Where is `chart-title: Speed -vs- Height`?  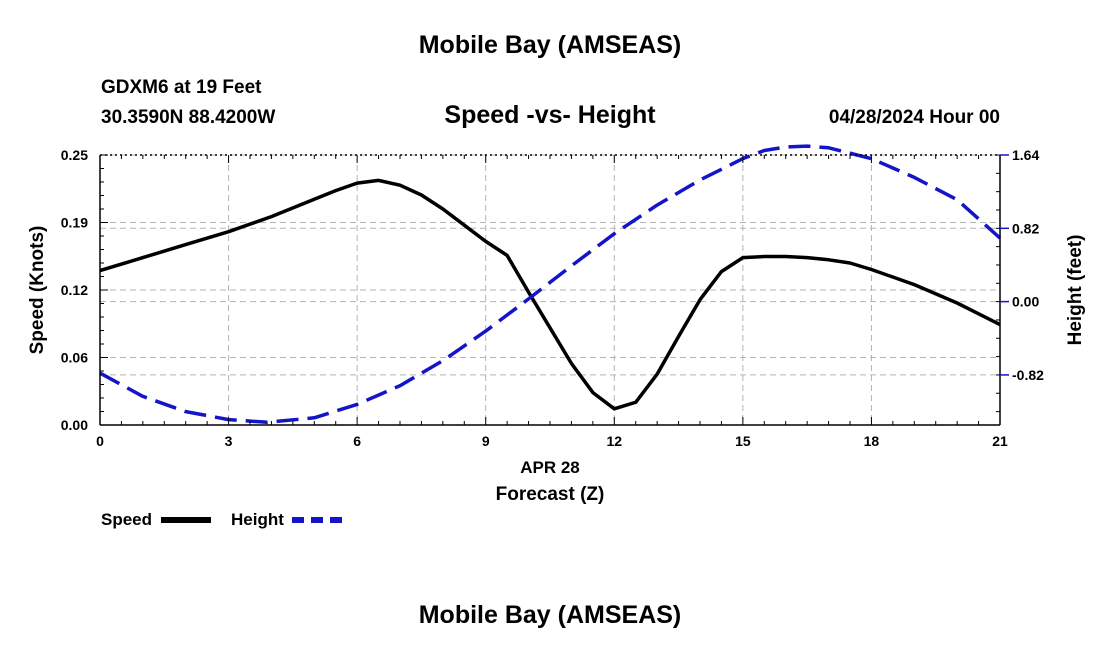
chart-title: Speed -vs- Height is located at coordinates (550, 115).